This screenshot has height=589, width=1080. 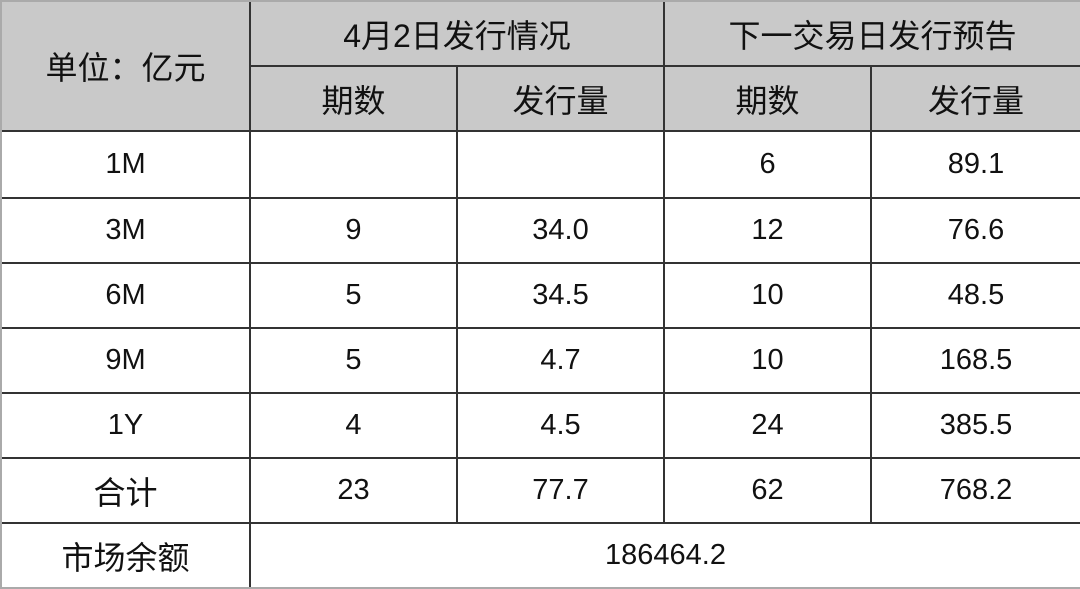 What do you see at coordinates (975, 98) in the screenshot?
I see `next-amount-header: 发行量` at bounding box center [975, 98].